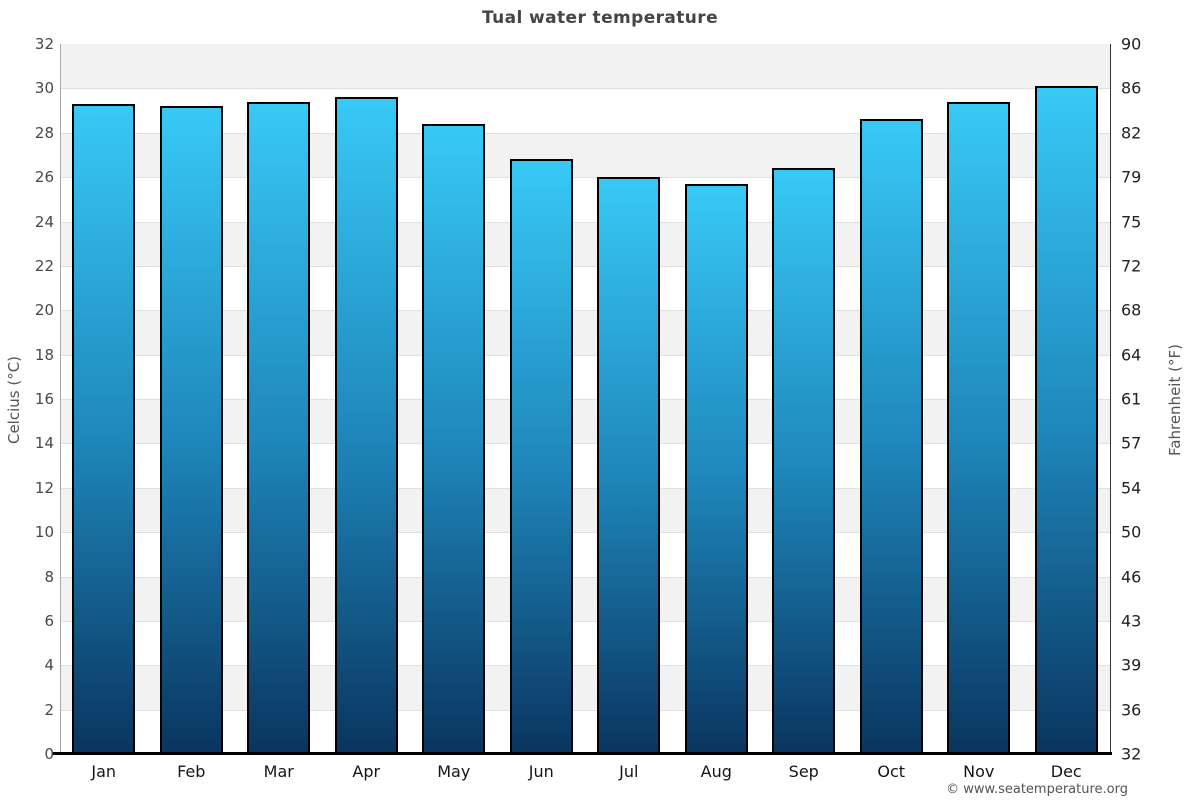 The image size is (1200, 800). What do you see at coordinates (1131, 88) in the screenshot?
I see `fahrenheit-tick: 86` at bounding box center [1131, 88].